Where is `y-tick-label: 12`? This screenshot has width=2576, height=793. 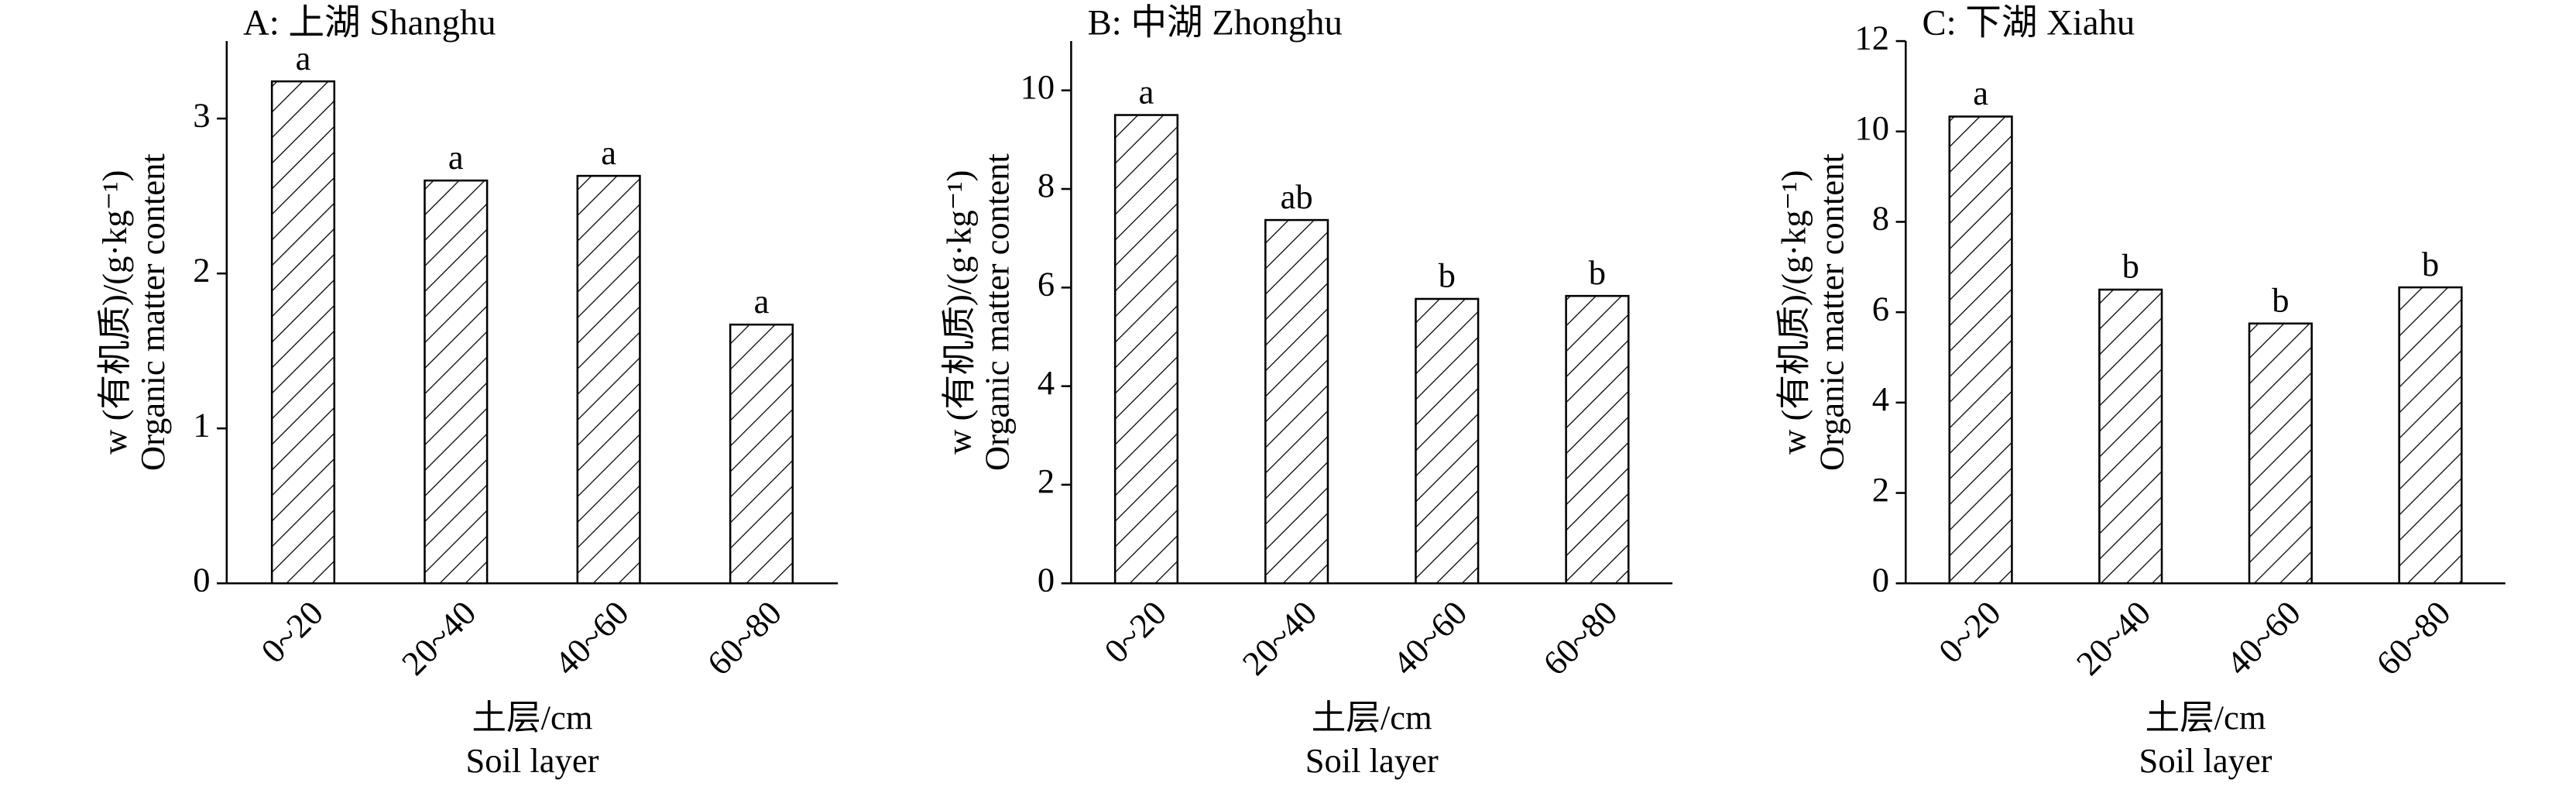
y-tick-label: 12 is located at coordinates (1872, 37).